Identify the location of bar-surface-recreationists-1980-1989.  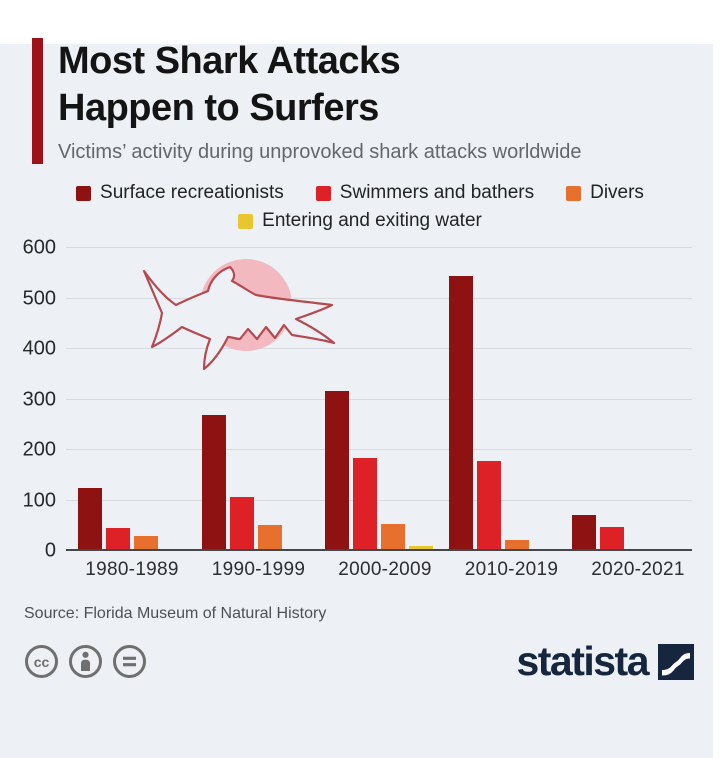
(90, 520).